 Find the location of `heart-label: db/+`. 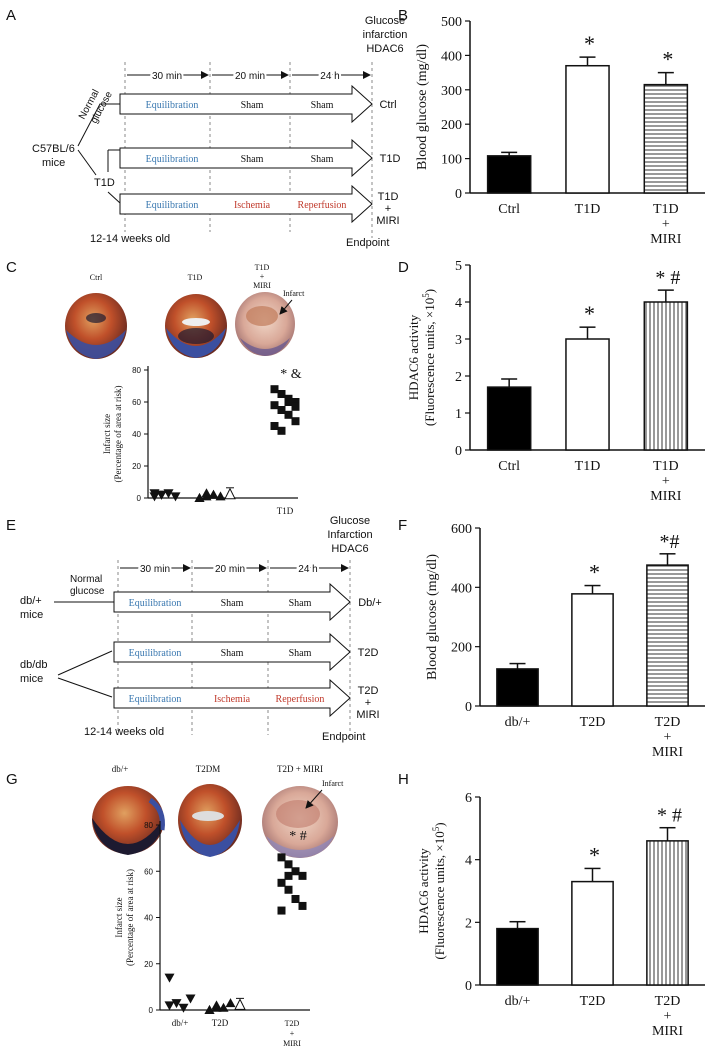

heart-label: db/+ is located at coordinates (120, 769).